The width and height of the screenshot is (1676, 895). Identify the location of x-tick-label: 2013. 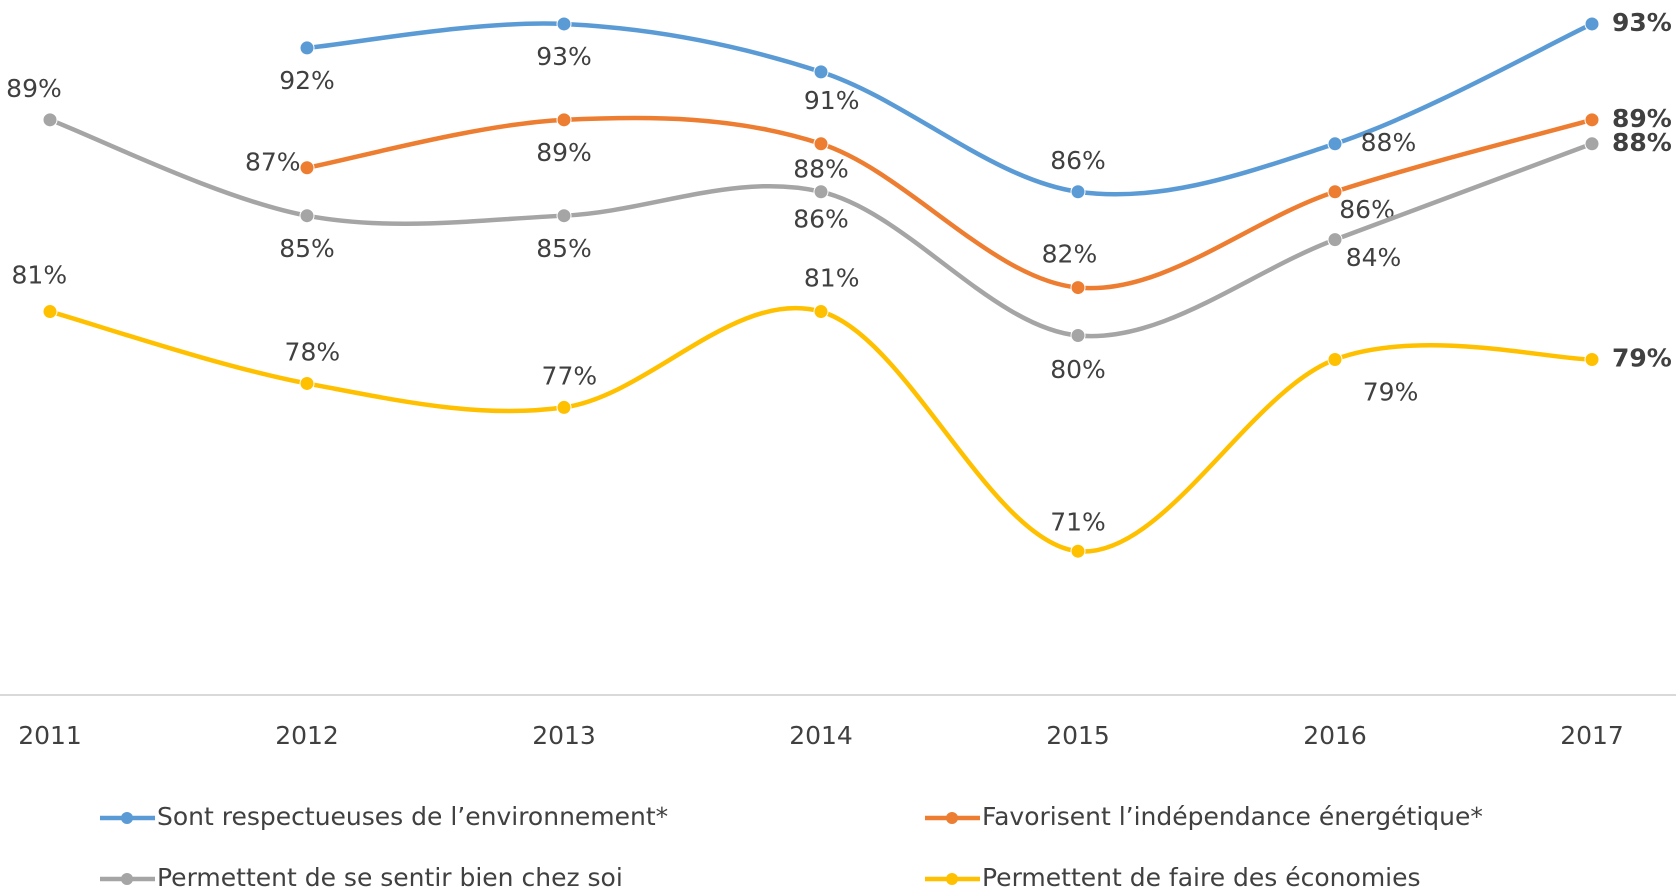
(564, 735).